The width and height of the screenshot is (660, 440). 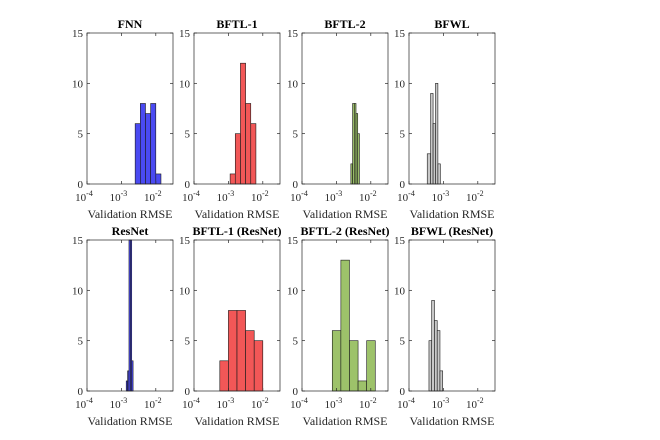 What do you see at coordinates (130, 24) in the screenshot?
I see `panel-title: FNN` at bounding box center [130, 24].